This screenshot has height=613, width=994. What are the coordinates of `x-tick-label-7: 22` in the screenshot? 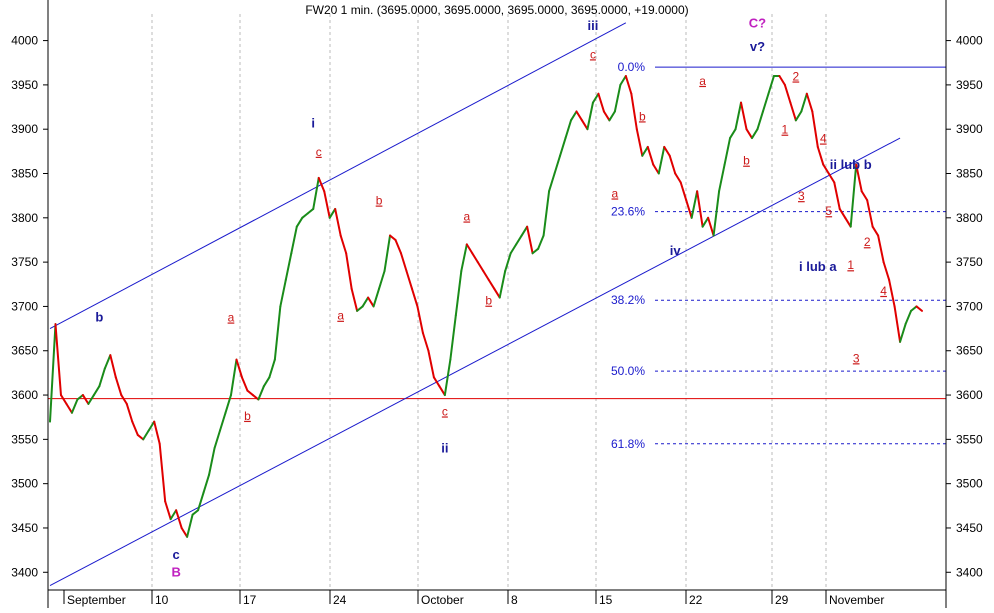 It's located at (696, 600).